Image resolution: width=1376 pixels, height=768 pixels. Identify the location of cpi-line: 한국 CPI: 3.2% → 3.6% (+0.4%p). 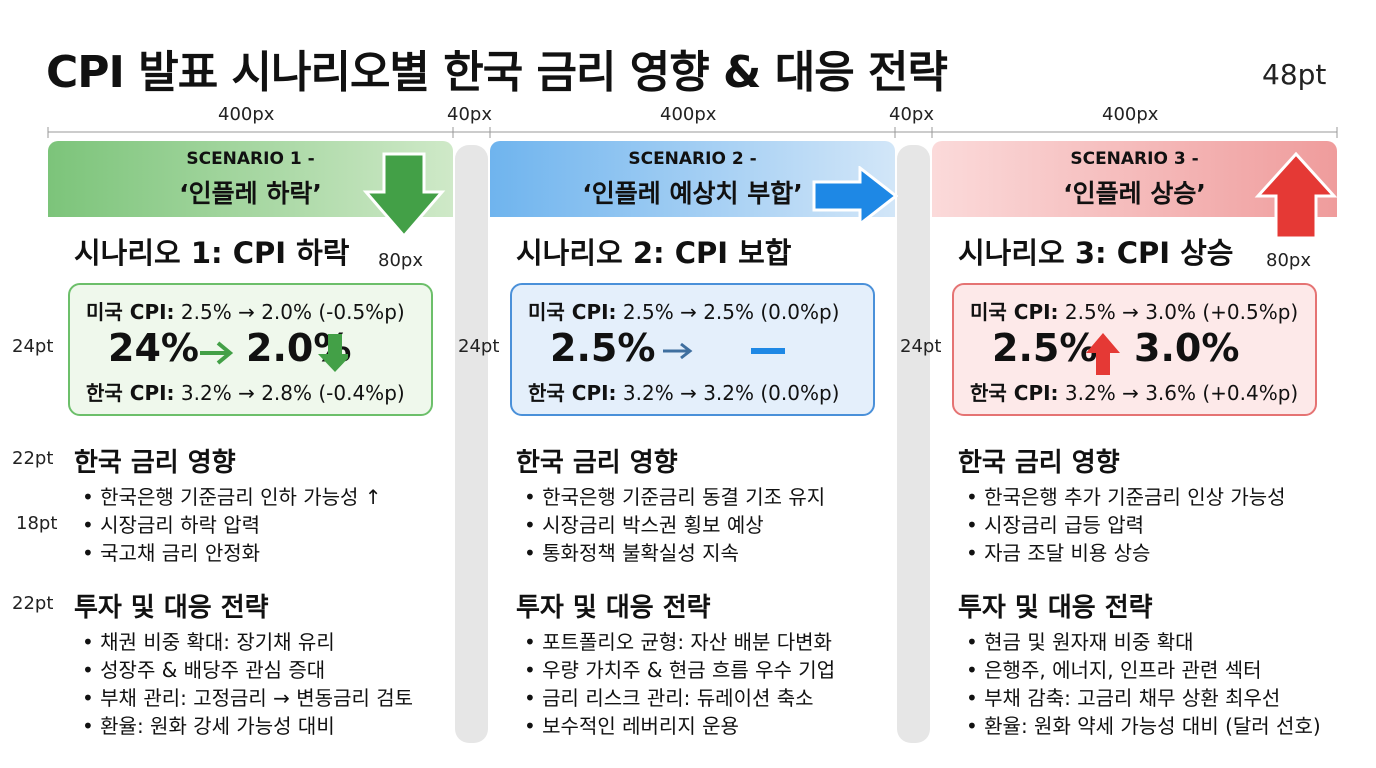
(1134, 391).